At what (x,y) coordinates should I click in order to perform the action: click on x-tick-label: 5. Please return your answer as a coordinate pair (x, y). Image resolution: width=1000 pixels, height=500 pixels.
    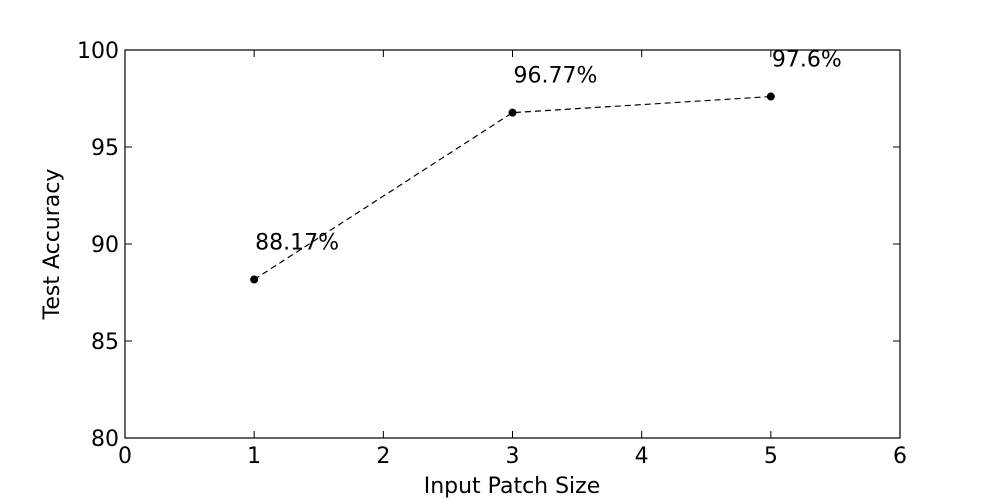
    Looking at the image, I should click on (771, 456).